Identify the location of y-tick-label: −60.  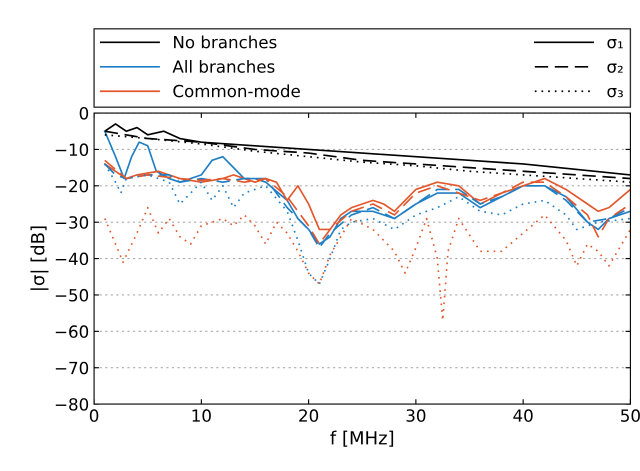
(72, 331).